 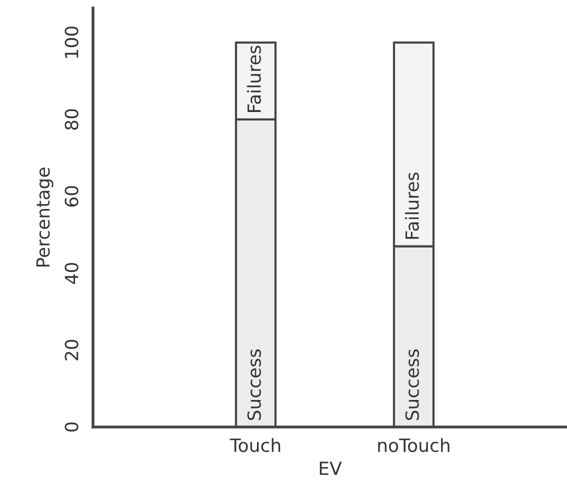 What do you see at coordinates (412, 384) in the screenshot?
I see `text: Success` at bounding box center [412, 384].